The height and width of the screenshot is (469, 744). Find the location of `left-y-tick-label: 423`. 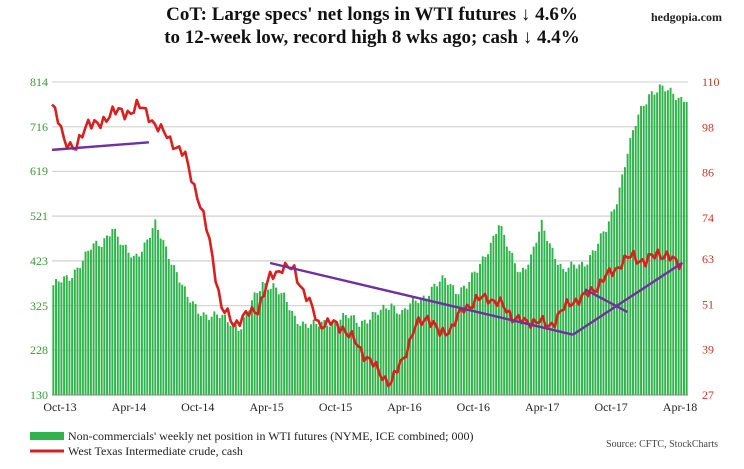

left-y-tick-label: 423 is located at coordinates (39, 261).